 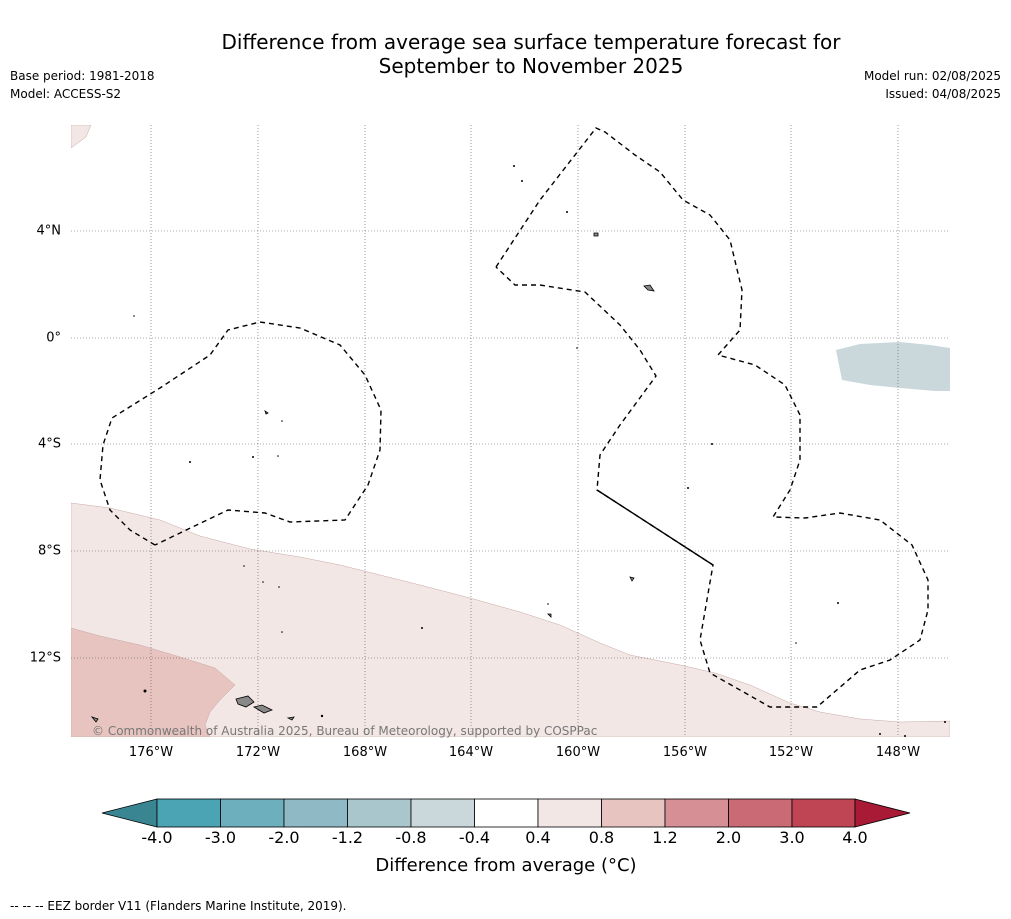 What do you see at coordinates (649, 288) in the screenshot?
I see `island-small-a` at bounding box center [649, 288].